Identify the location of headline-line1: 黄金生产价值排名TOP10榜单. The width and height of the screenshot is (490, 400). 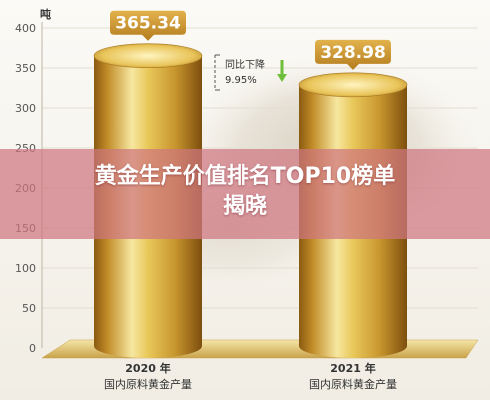
(245, 176).